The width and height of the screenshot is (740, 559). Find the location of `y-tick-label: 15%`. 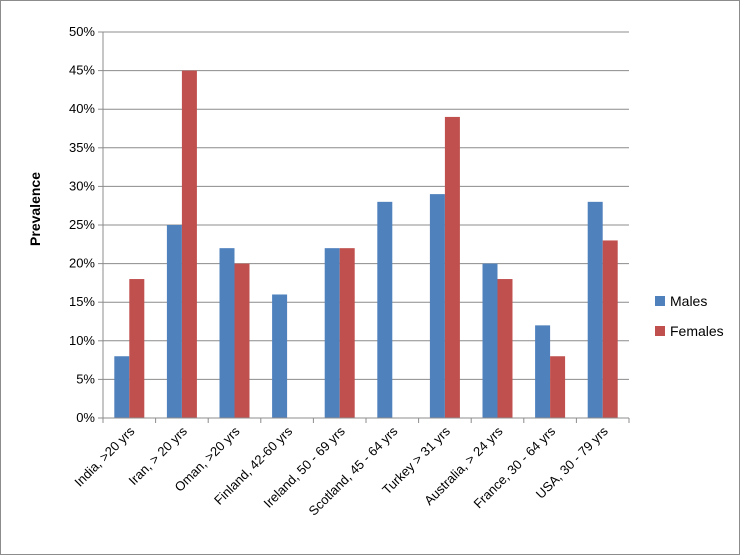

y-tick-label: 15% is located at coordinates (82, 301).